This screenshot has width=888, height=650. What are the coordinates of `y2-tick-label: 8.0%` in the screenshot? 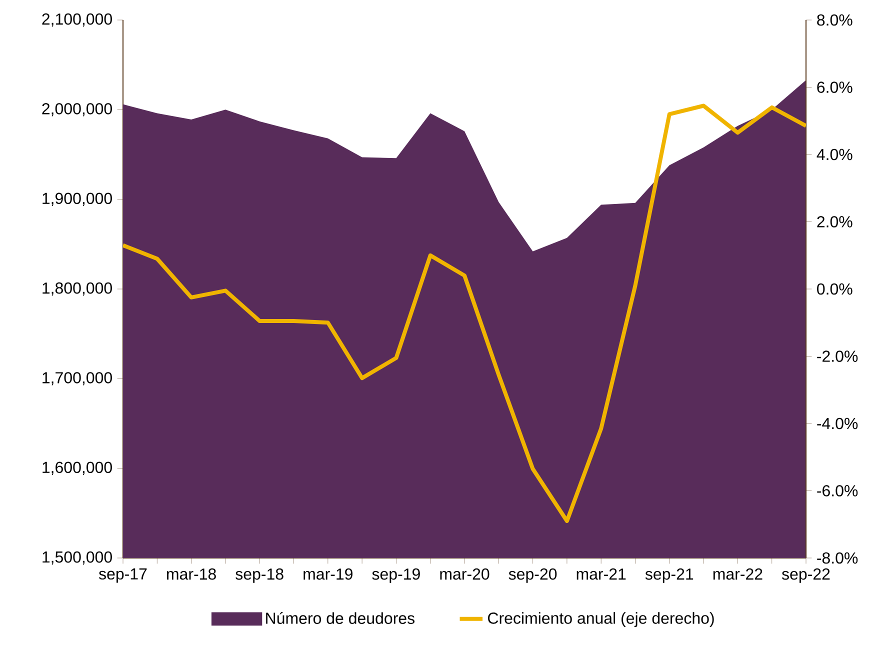 It's located at (834, 20).